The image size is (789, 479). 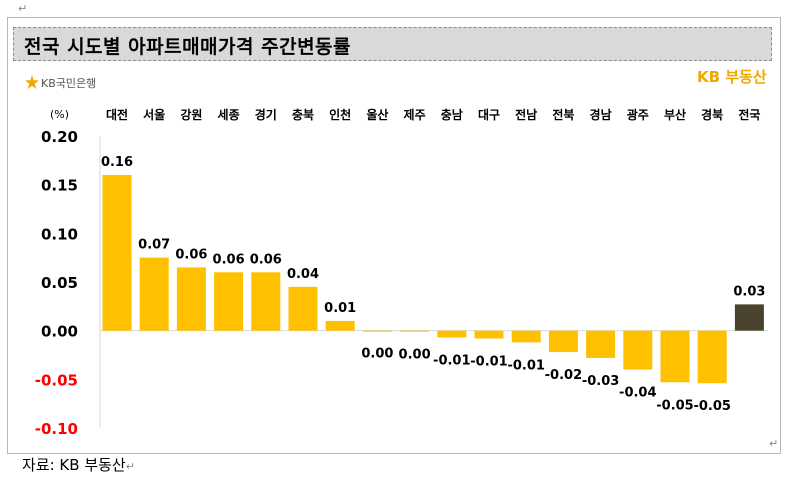 What do you see at coordinates (392, 44) in the screenshot?
I see `title-band: 전국 시도별 아파트매매가격 주간변동률` at bounding box center [392, 44].